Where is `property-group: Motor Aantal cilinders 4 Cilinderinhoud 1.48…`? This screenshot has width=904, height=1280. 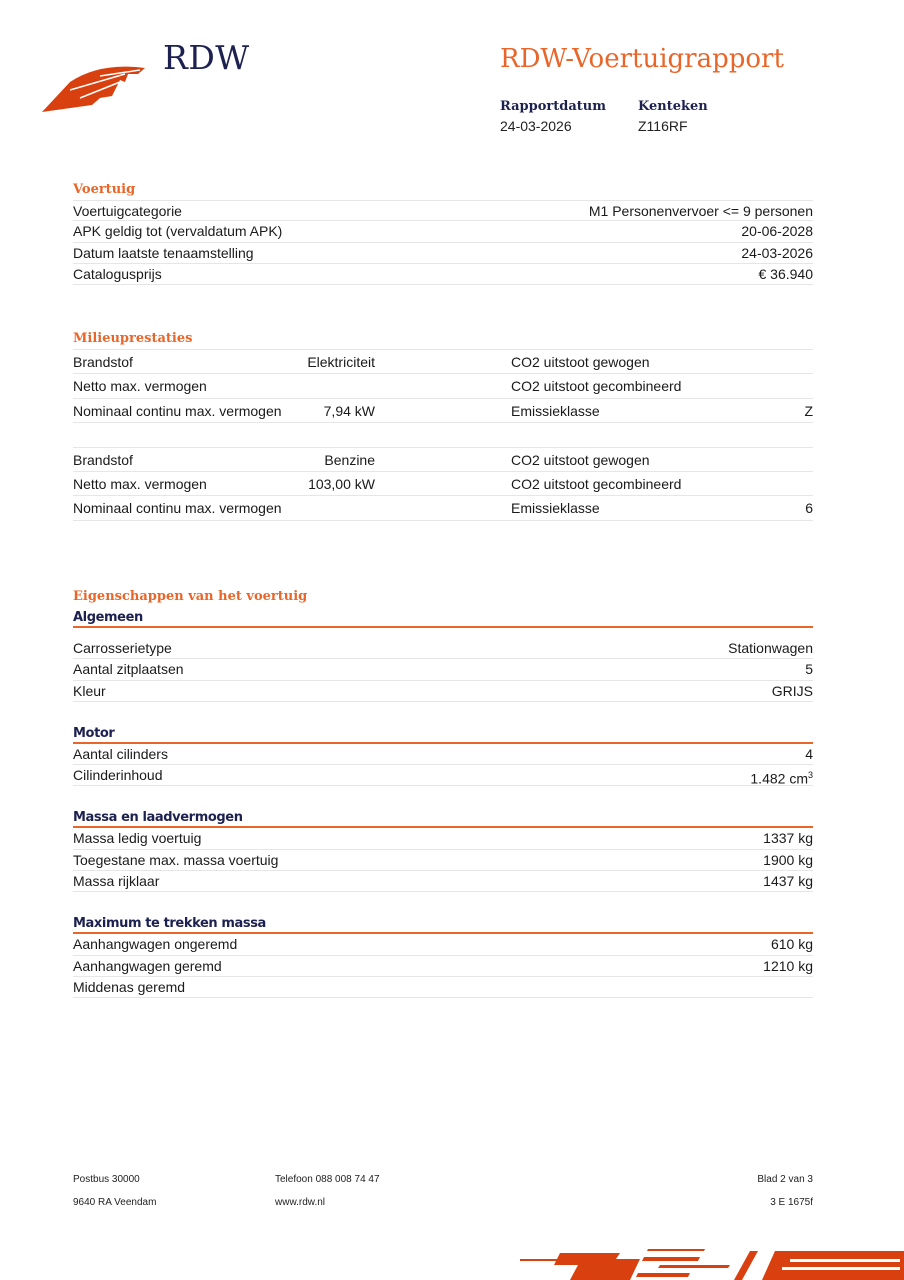
property-group: Motor Aantal cilinders 4 Cilinderinhoud 1.48… is located at coordinates (443, 755).